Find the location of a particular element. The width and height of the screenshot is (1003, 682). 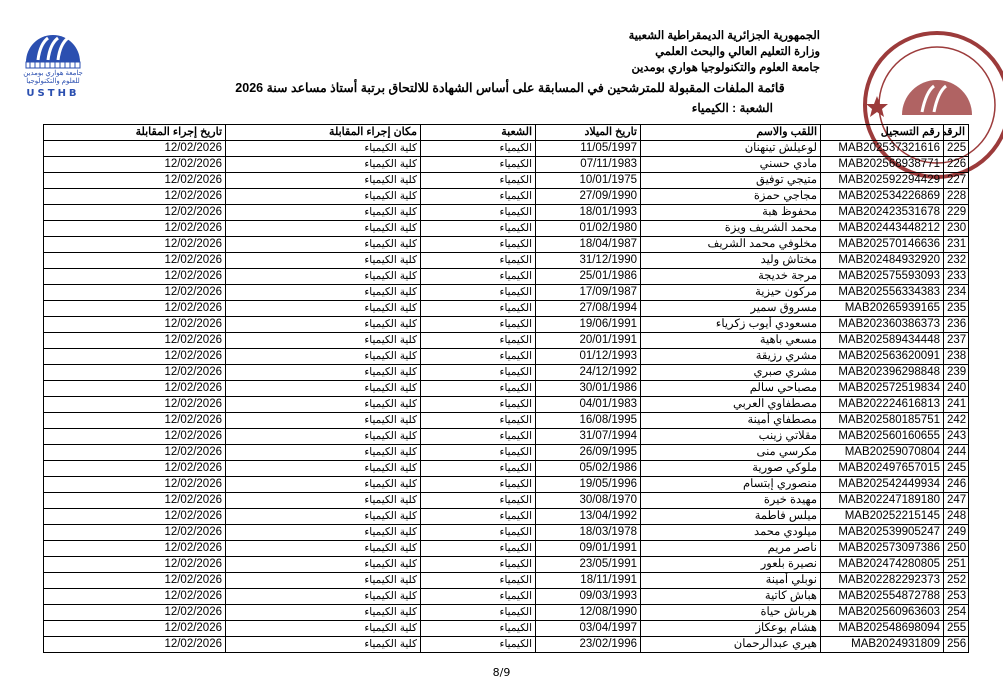

cell-registration: MAB202575593093 is located at coordinates (882, 276).